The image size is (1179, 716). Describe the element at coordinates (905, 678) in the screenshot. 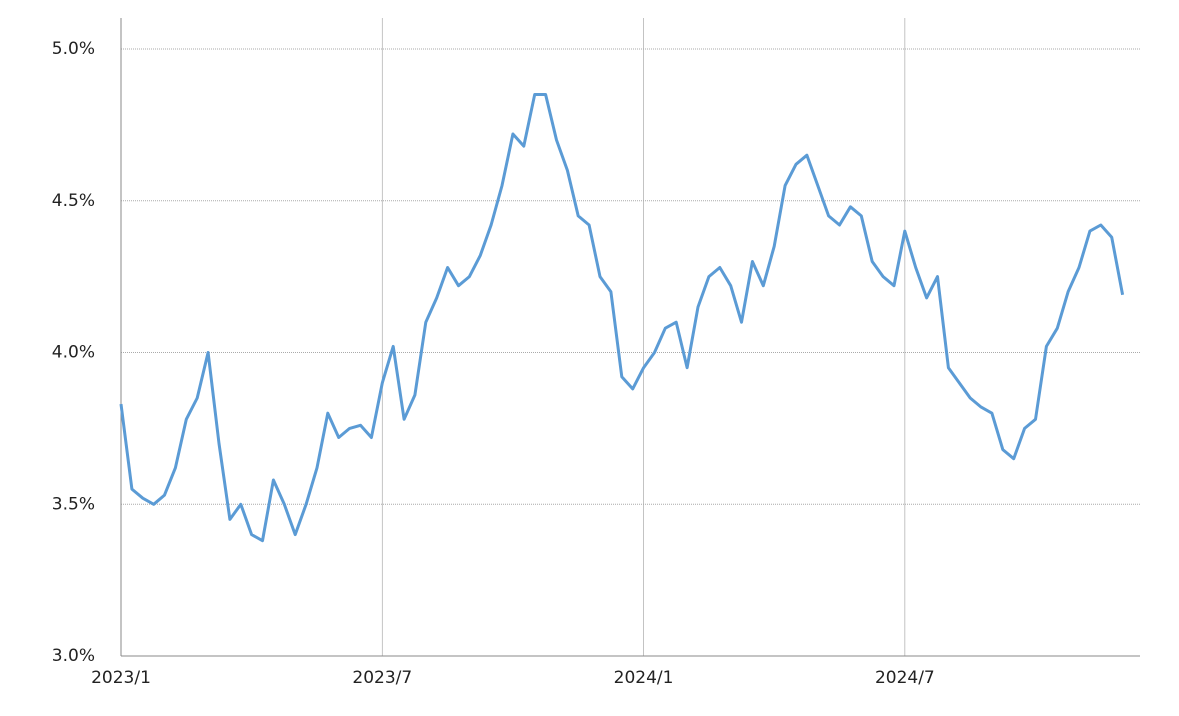

I see `x-tick-label: 2024/7` at that location.